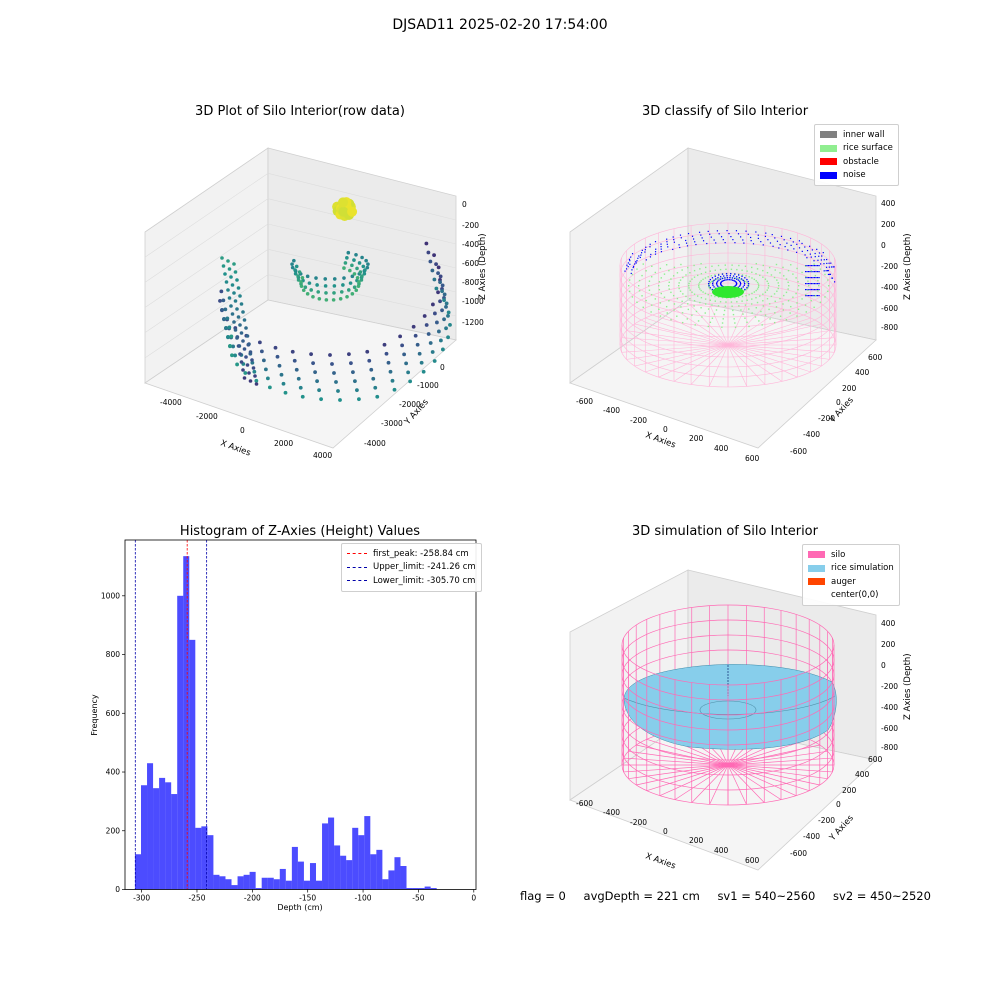 The width and height of the screenshot is (1000, 1000). I want to click on p1-ztick: -200, so click(470, 225).